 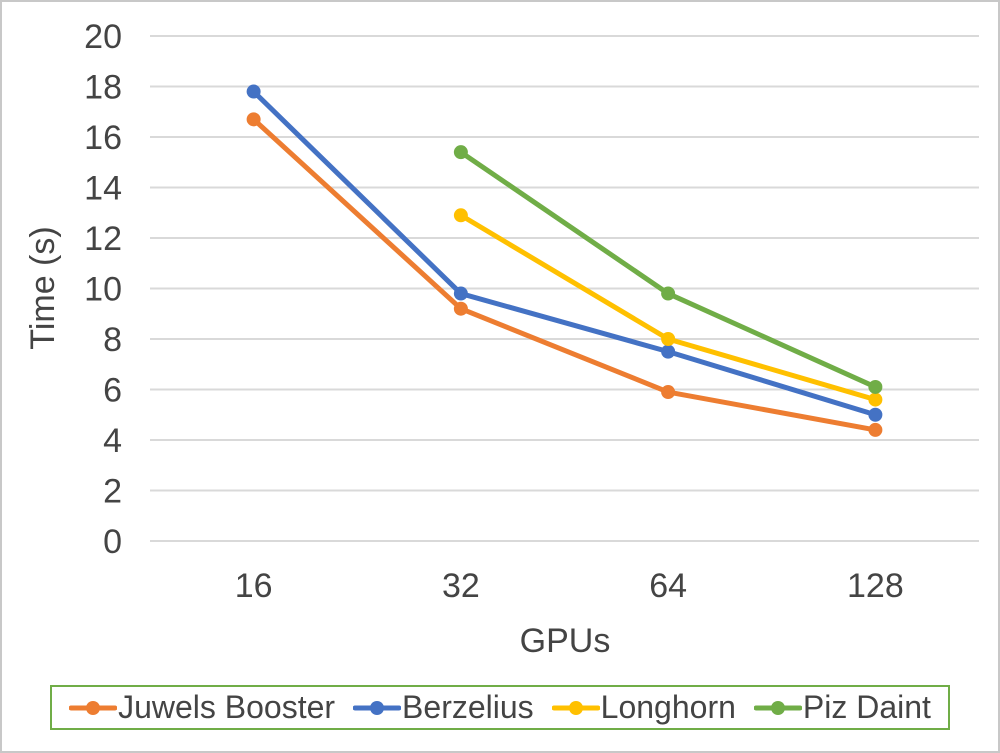 What do you see at coordinates (461, 586) in the screenshot?
I see `x-tick-label-32: 32` at bounding box center [461, 586].